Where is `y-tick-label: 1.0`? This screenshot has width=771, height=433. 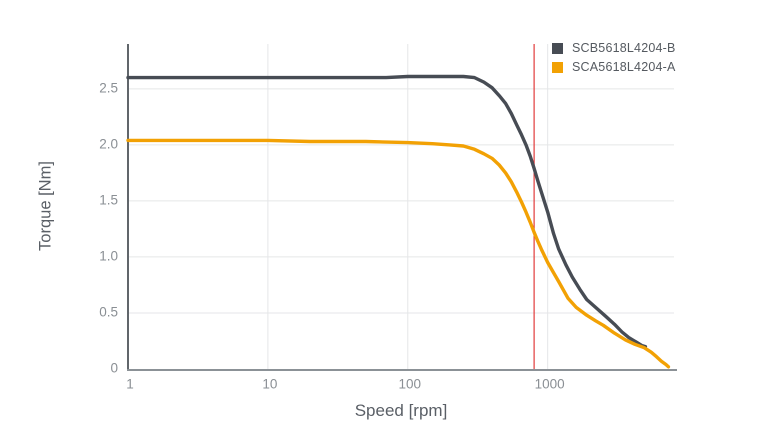
y-tick-label: 1.0 is located at coordinates (108, 255).